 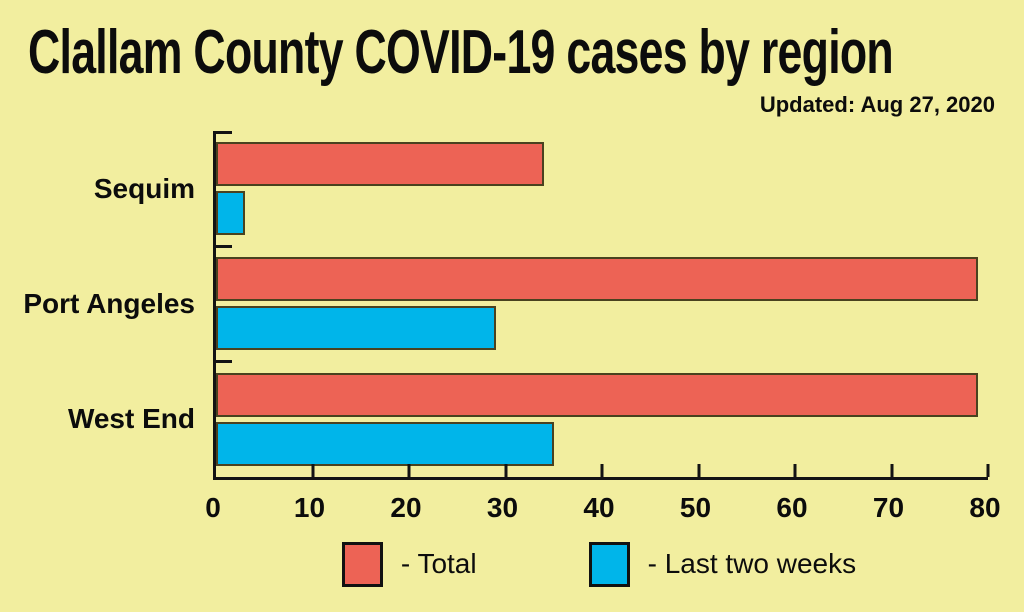 What do you see at coordinates (144, 188) in the screenshot?
I see `category-label-sequim: Sequim` at bounding box center [144, 188].